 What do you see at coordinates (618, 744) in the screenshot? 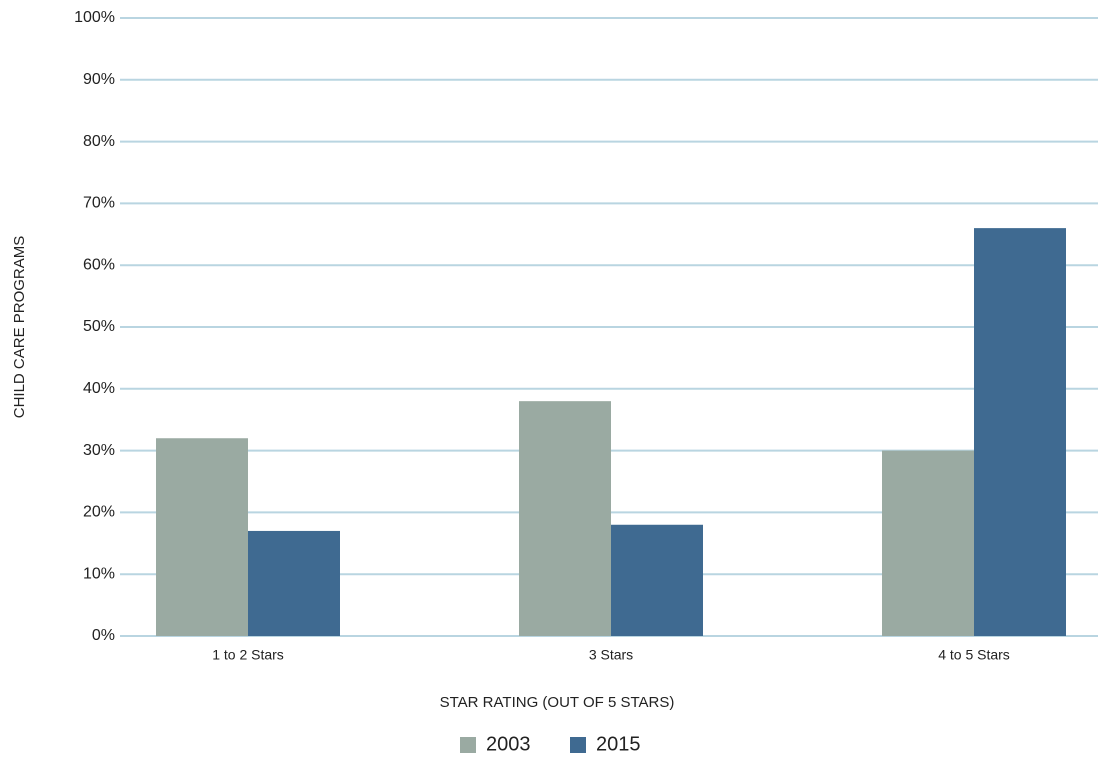
I see `legend-label: 2015` at bounding box center [618, 744].